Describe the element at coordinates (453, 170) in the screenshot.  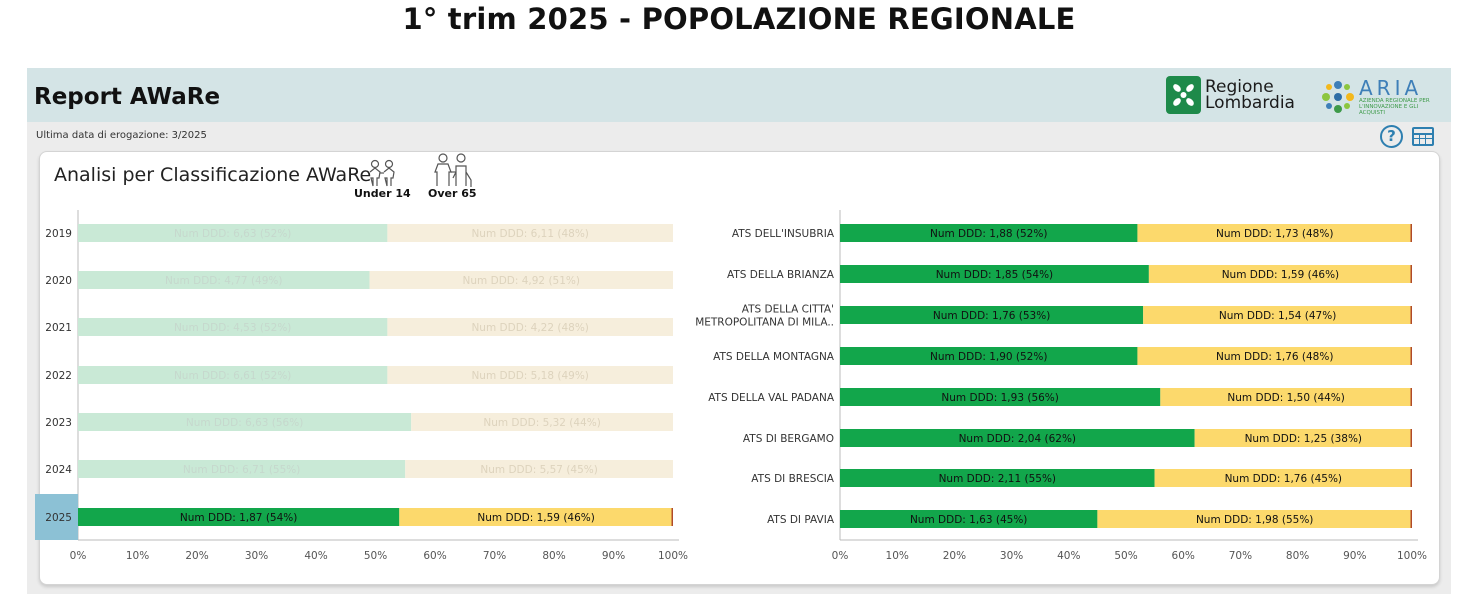
I see `elderly-couple-icon` at that location.